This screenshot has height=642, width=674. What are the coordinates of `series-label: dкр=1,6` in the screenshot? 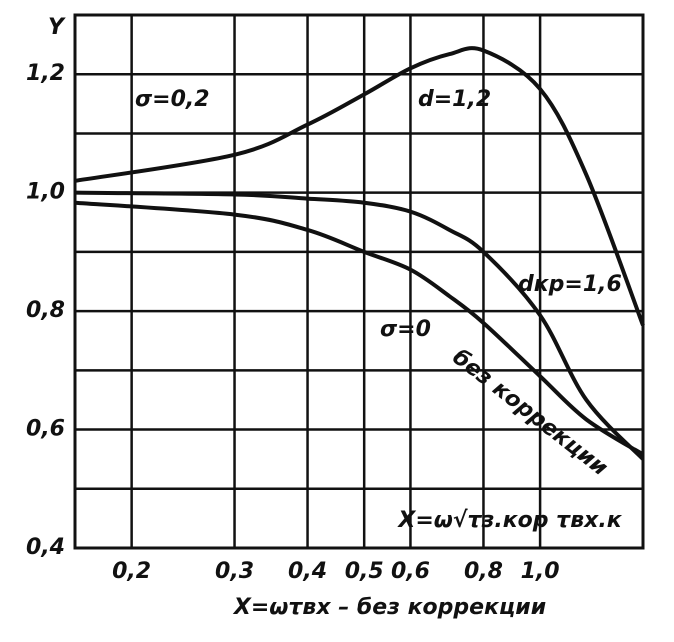 It's located at (570, 284).